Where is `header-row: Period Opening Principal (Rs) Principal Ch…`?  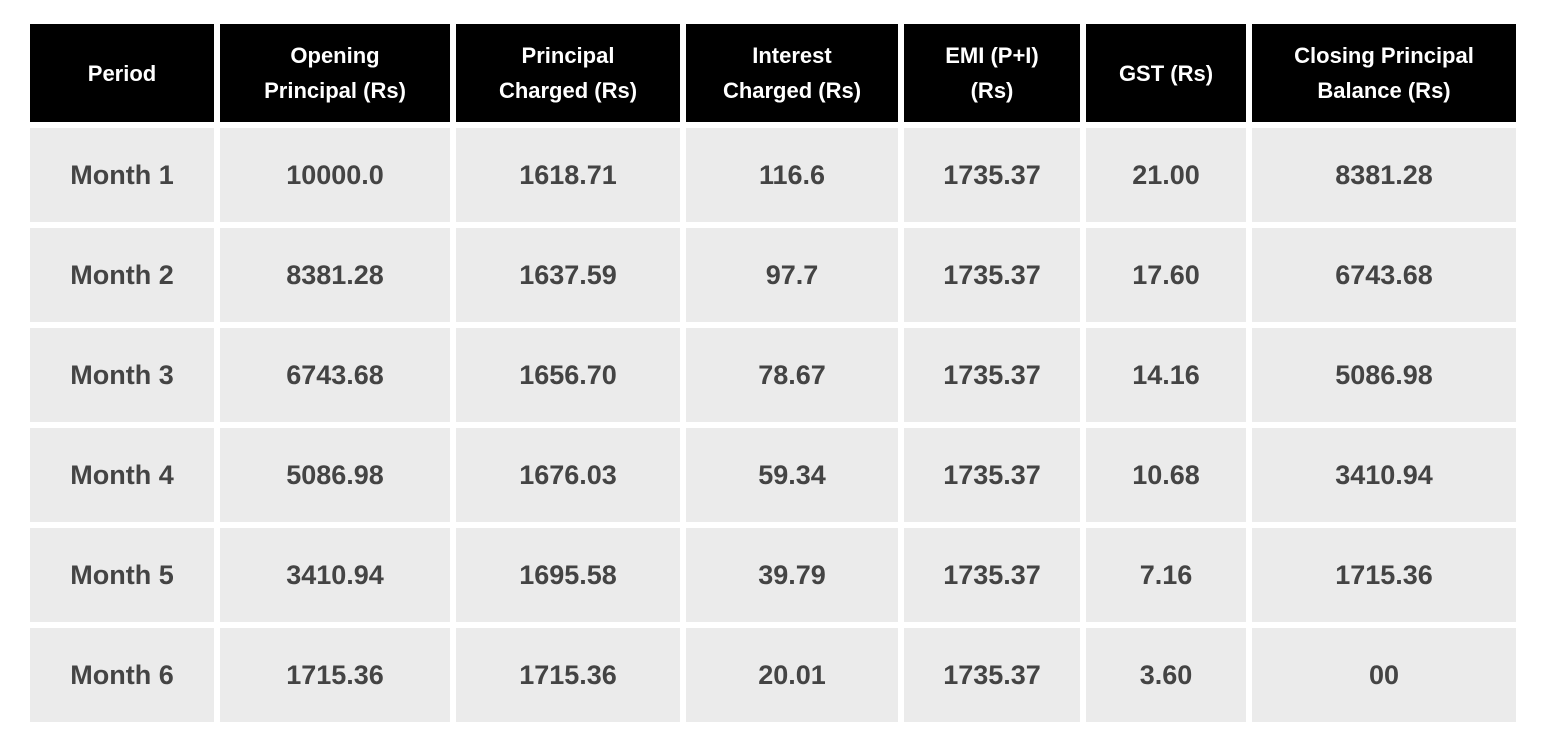
header-row: Period Opening Principal (Rs) Principal Ch… is located at coordinates (773, 73).